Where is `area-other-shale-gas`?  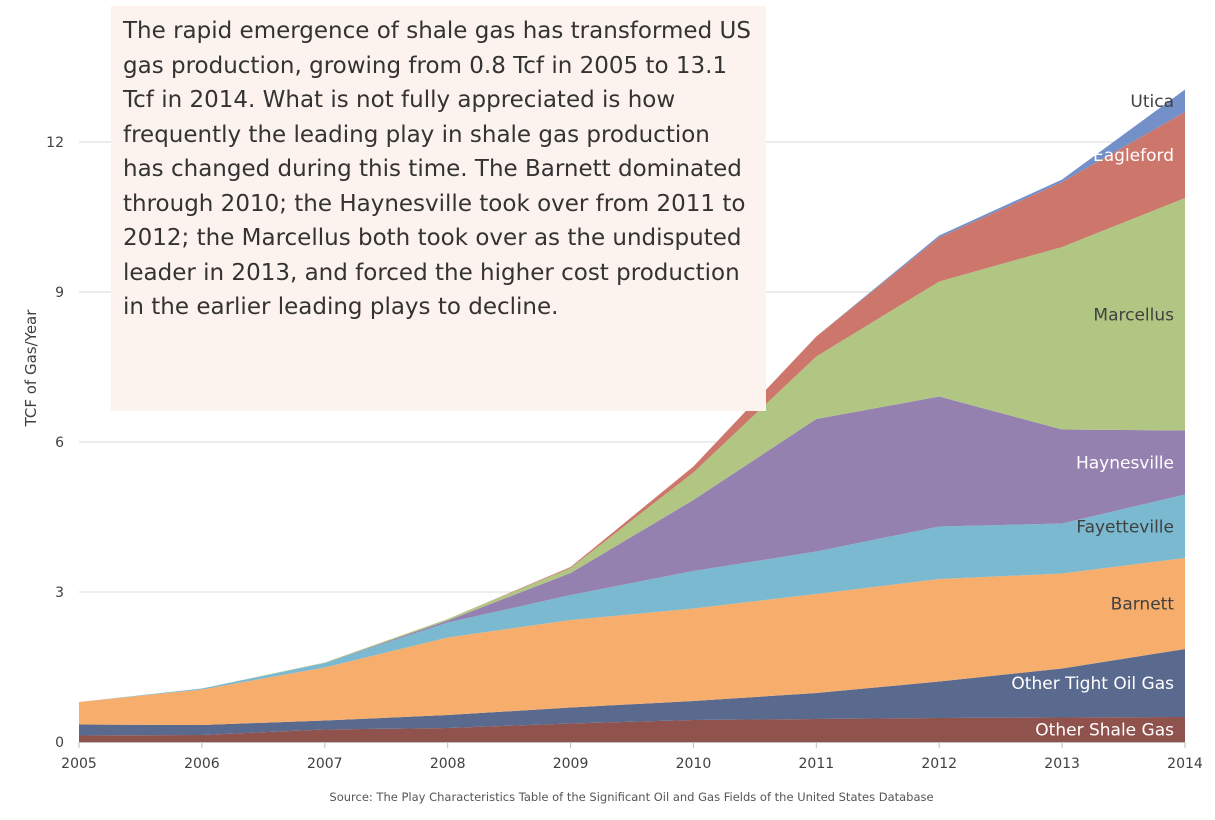 area-other-shale-gas is located at coordinates (632, 729).